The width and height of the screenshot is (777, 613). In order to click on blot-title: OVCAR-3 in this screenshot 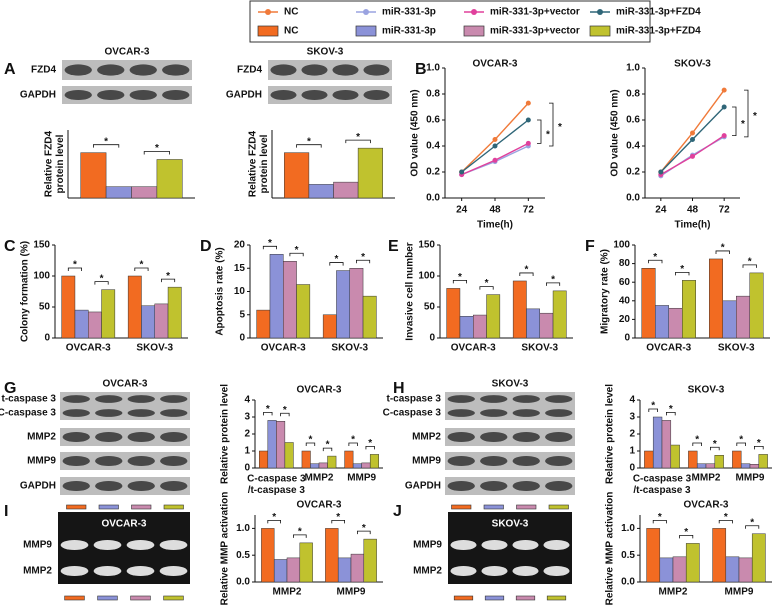, I will do `click(123, 524)`.